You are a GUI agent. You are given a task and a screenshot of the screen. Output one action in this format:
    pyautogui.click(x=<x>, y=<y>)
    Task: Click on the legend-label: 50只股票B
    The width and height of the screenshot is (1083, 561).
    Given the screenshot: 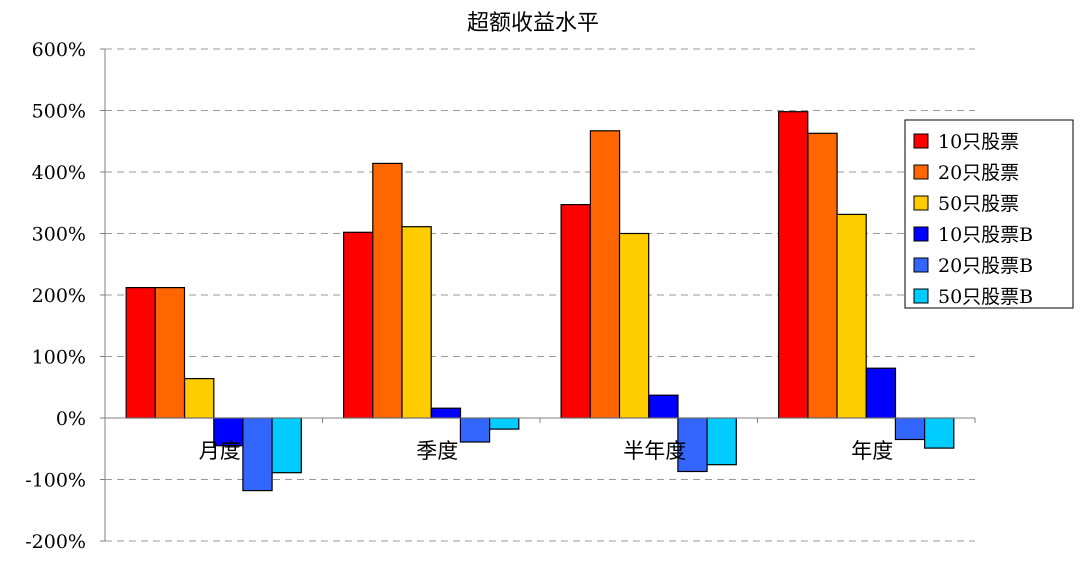 What is the action you would take?
    pyautogui.click(x=985, y=297)
    